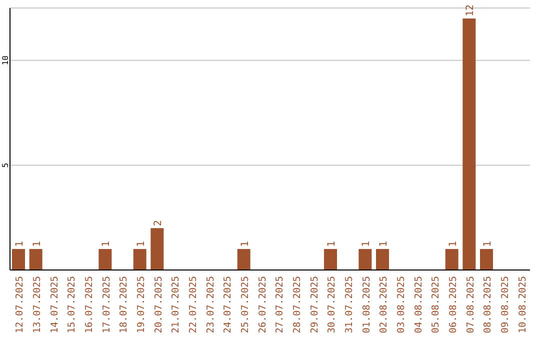 This screenshot has width=540, height=340. What do you see at coordinates (54, 305) in the screenshot?
I see `x-tick-label: 14.07.2025` at bounding box center [54, 305].